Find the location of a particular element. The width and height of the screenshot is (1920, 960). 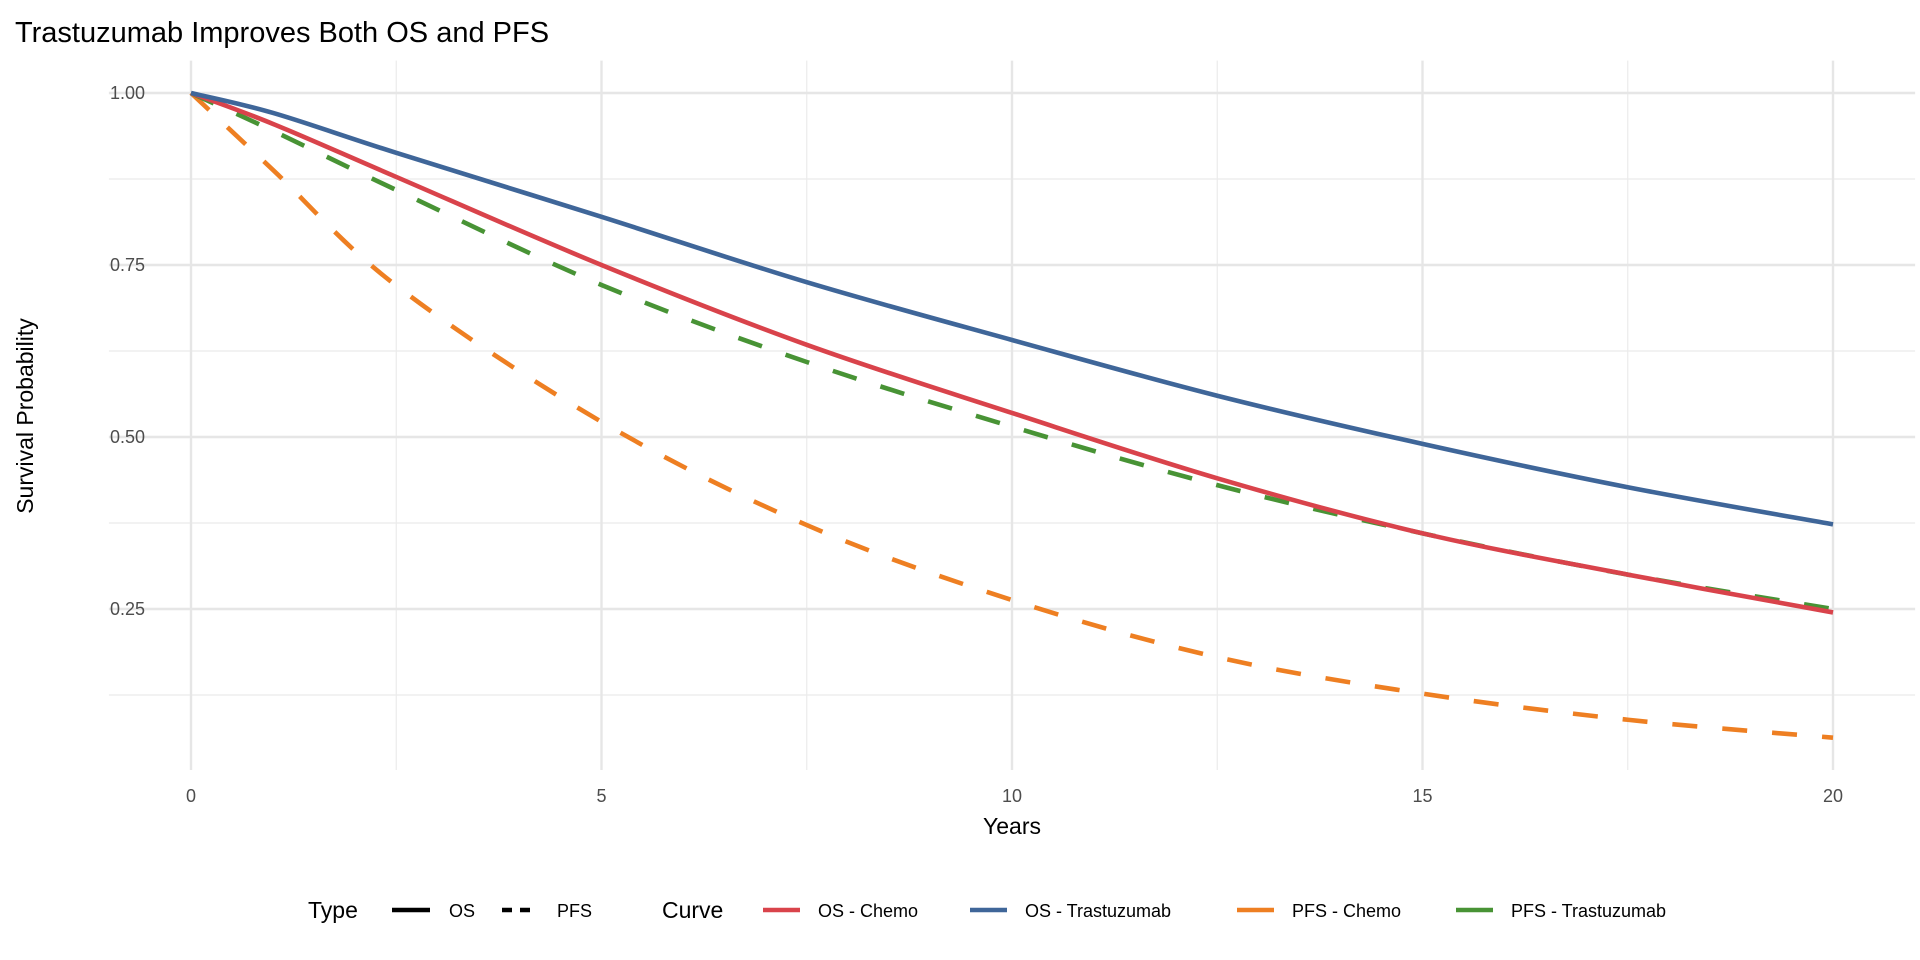

x-axis-title: Years is located at coordinates (1012, 826).